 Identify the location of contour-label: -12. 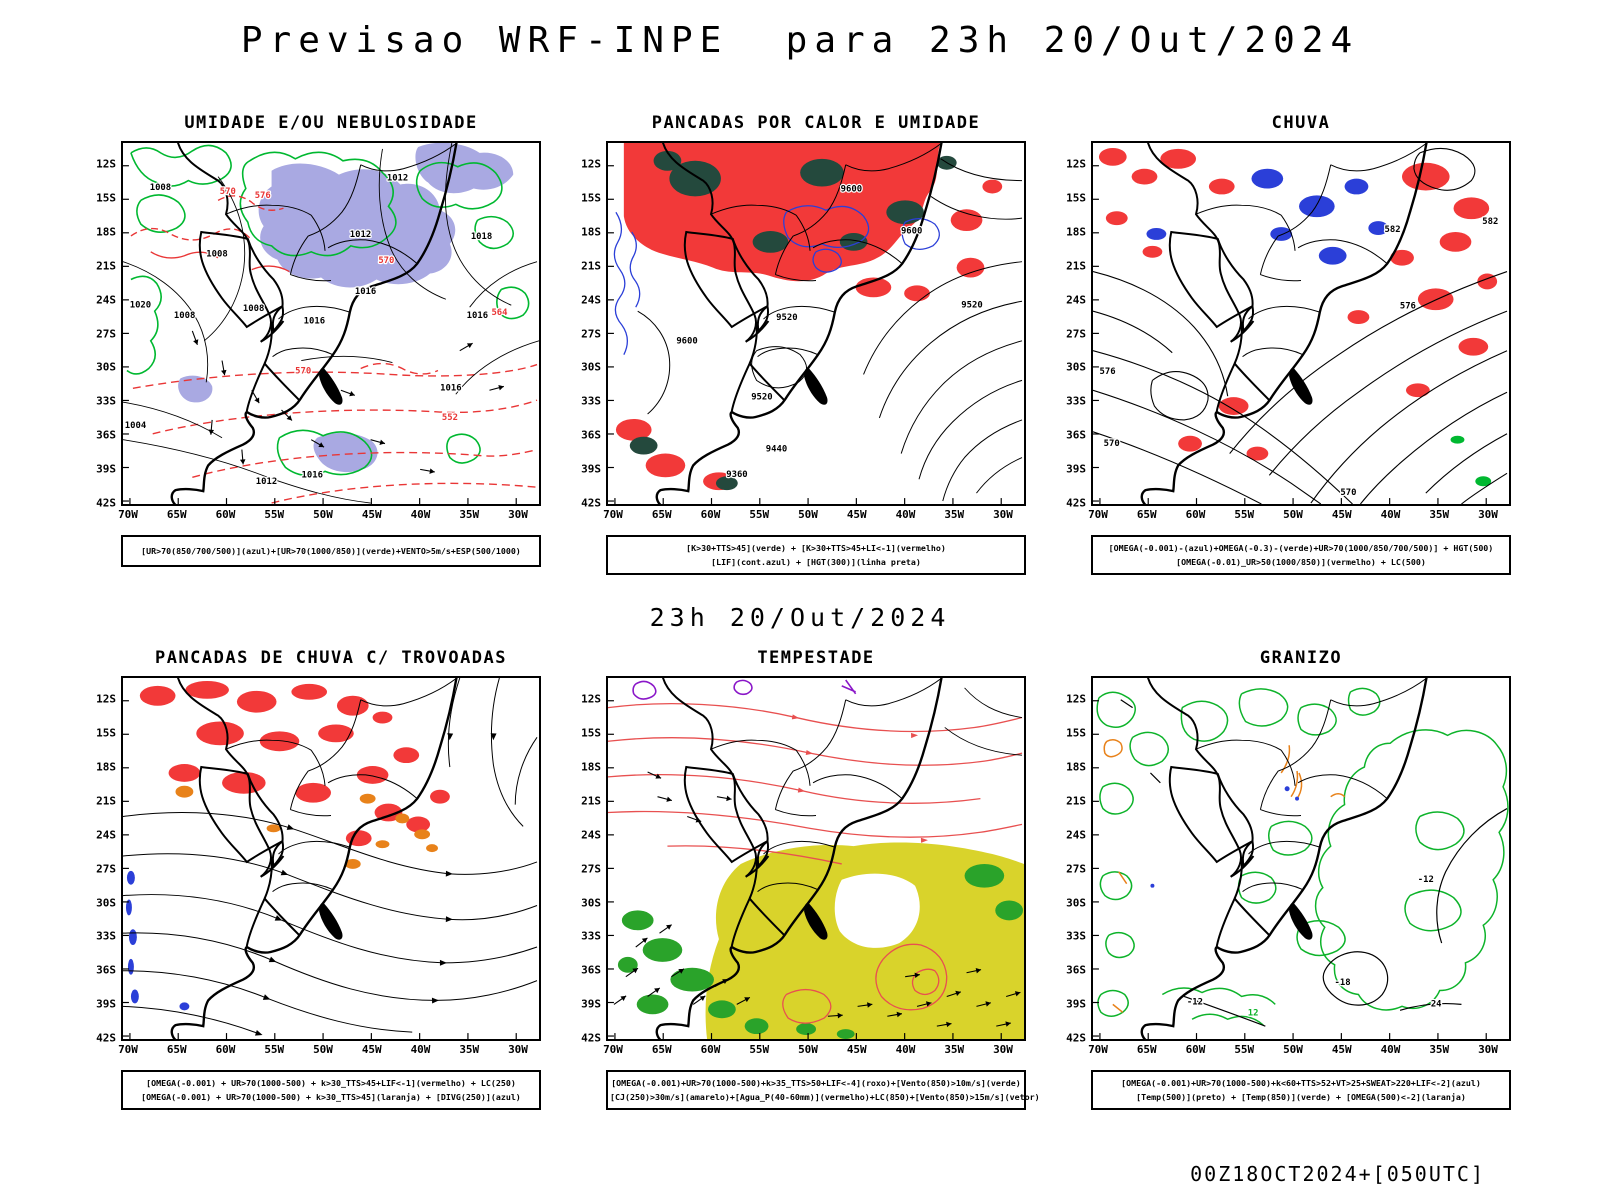
(1195, 1003).